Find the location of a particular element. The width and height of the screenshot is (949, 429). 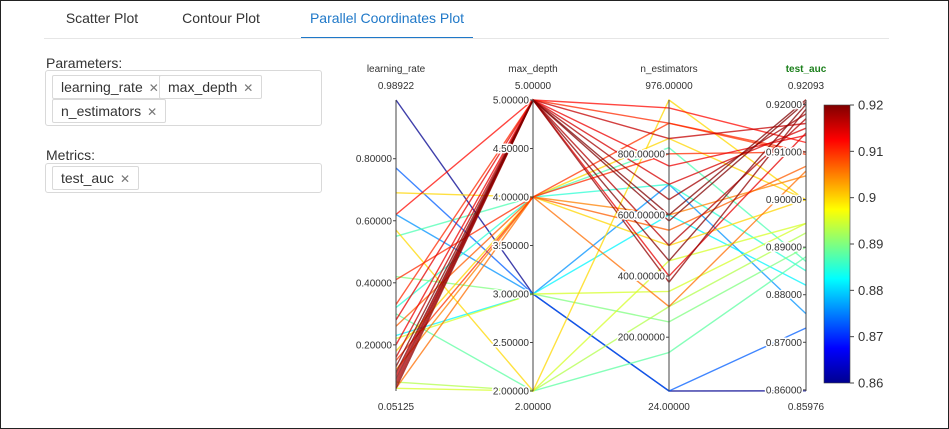

axis-tick-label: 3.00000 is located at coordinates (511, 295).